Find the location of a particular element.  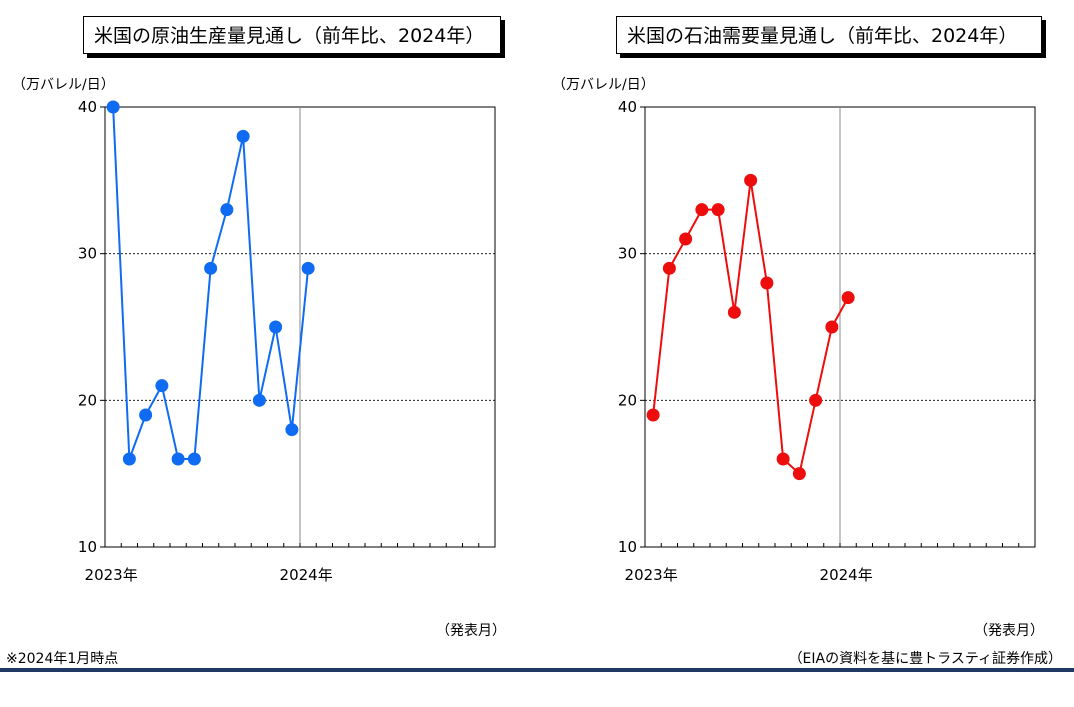

y-axis-unit-left: （万バレル/日） is located at coordinates (63, 85).